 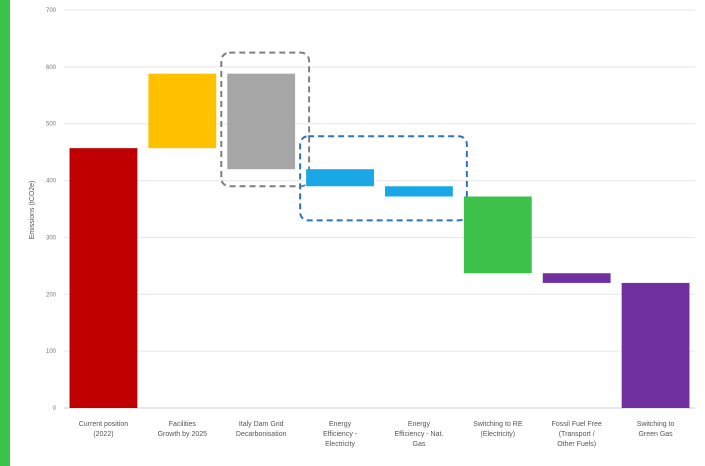 What do you see at coordinates (51, 11) in the screenshot?
I see `y-tick-label: 700` at bounding box center [51, 11].